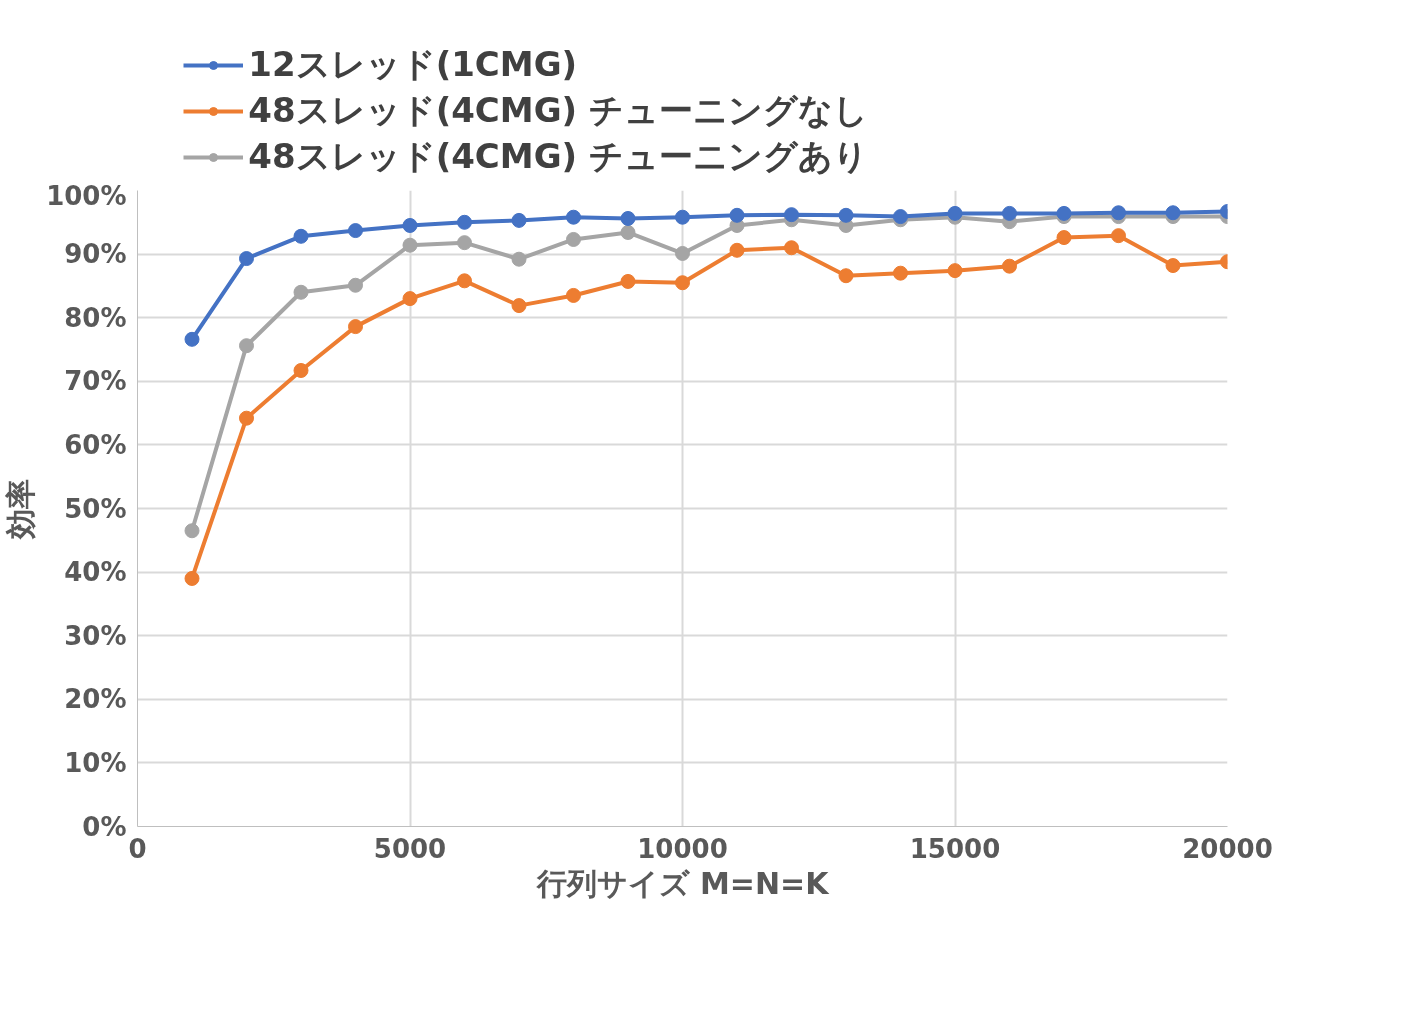 The height and width of the screenshot is (1030, 1420). I want to click on y-tick-label: 90%, so click(95, 254).